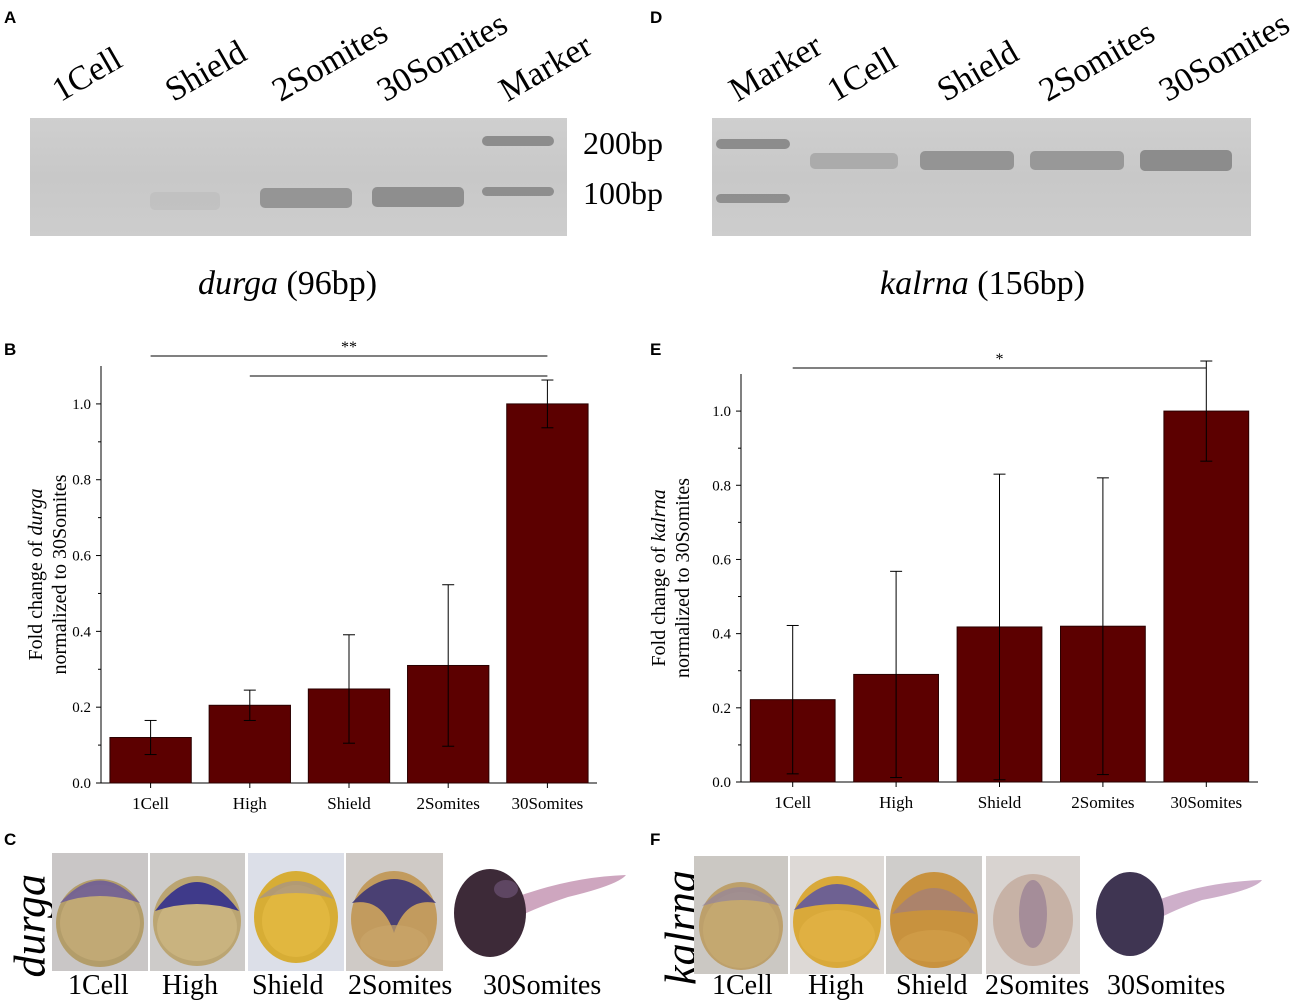  I want to click on gel-left-caption: durga (96bp), so click(287, 284).